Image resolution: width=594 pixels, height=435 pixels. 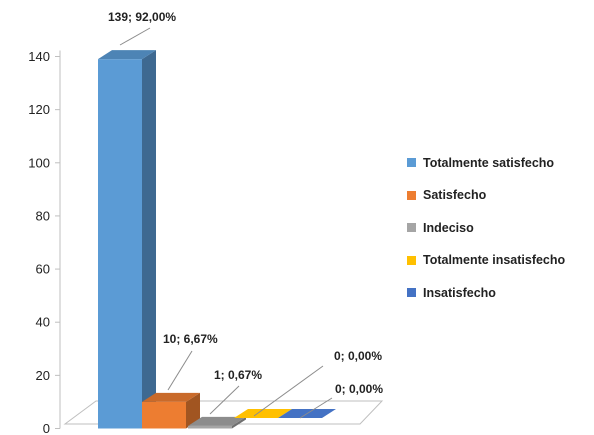 I want to click on y-tick-label: 100, so click(x=39, y=162).